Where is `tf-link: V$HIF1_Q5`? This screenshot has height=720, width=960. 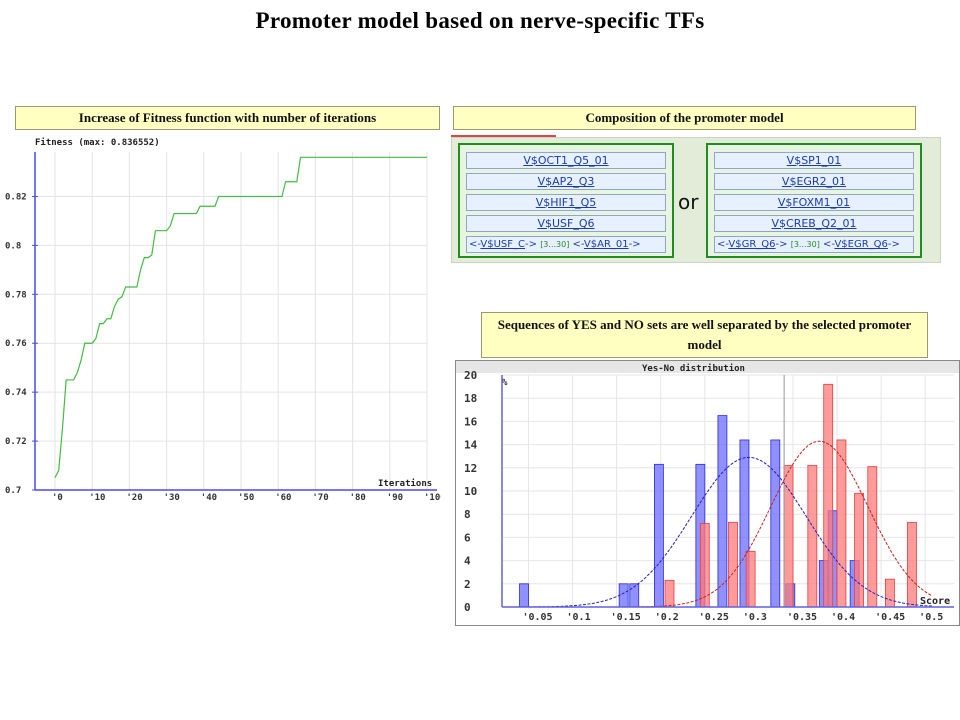
tf-link: V$HIF1_Q5 is located at coordinates (566, 202).